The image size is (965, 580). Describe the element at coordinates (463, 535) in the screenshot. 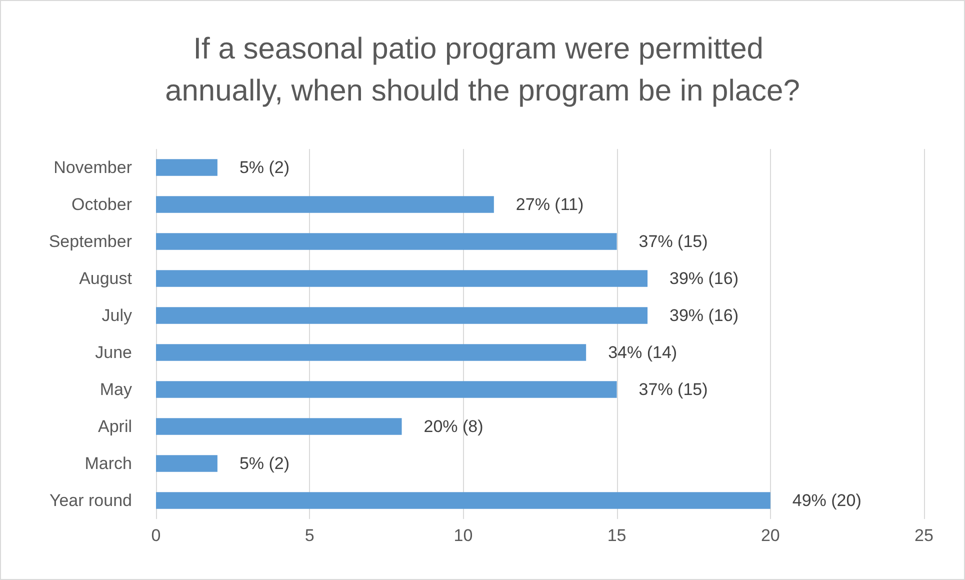

I see `x-tick-label: 10` at that location.